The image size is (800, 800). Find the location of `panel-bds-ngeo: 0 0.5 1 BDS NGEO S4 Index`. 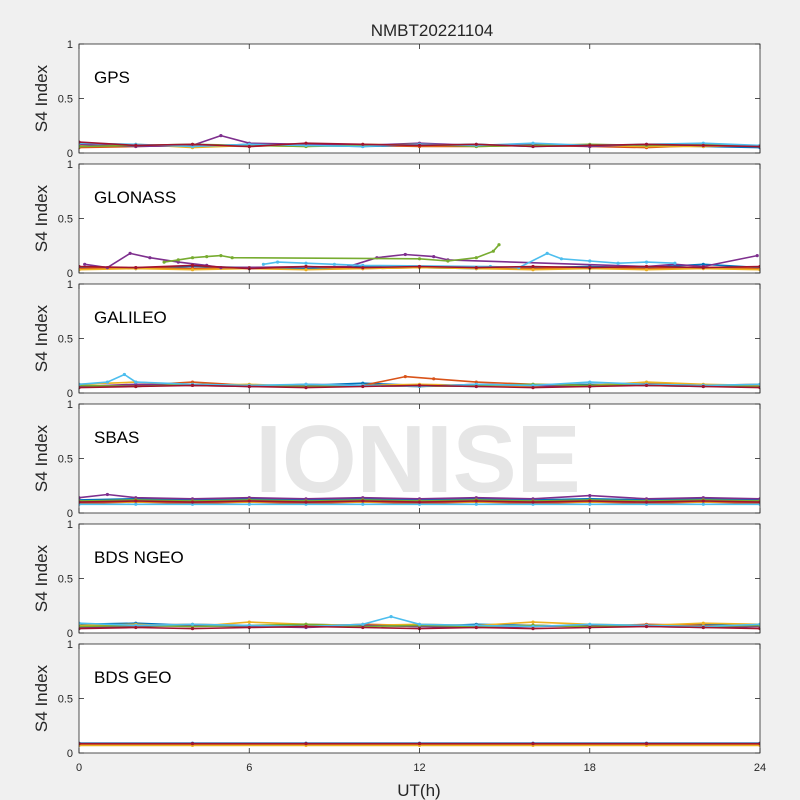

panel-bds-ngeo: 0 0.5 1 BDS NGEO S4 Index is located at coordinates (396, 579).